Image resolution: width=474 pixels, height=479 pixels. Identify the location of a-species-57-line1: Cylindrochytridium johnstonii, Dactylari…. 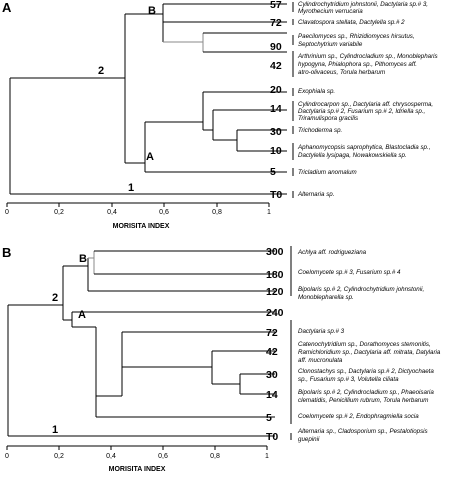
(363, 4).